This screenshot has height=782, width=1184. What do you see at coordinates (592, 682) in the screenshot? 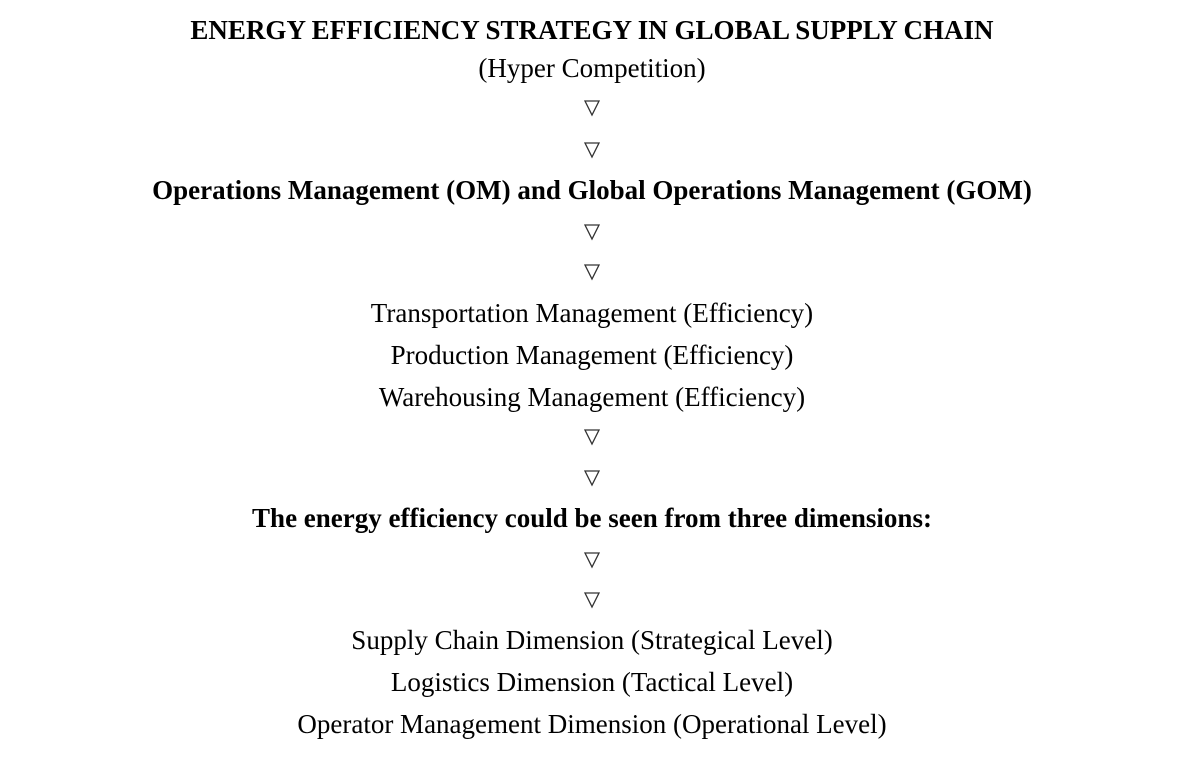
I see `item: Logistics Dimension (Tactical Level)` at bounding box center [592, 682].